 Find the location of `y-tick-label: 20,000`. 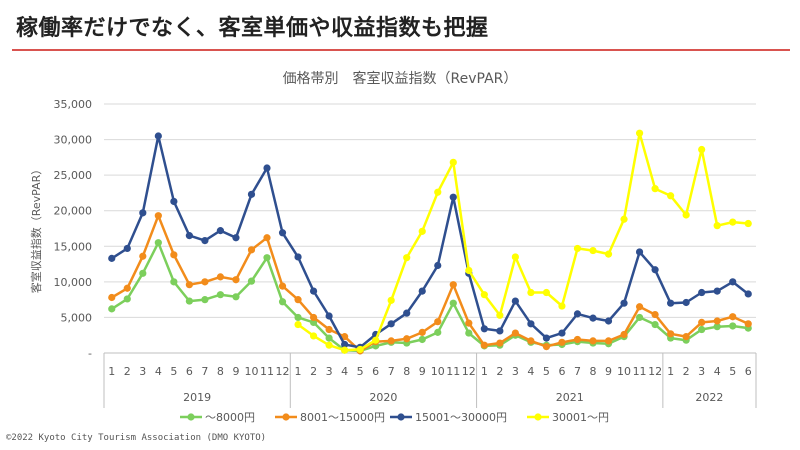

y-tick-label: 20,000 is located at coordinates (73, 211).